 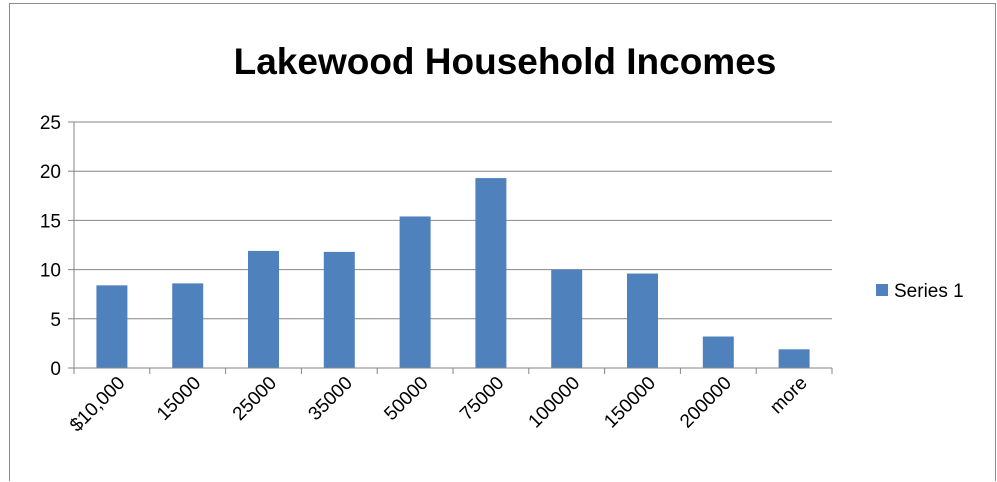 I want to click on y-tick-label: 20, so click(x=50, y=172).